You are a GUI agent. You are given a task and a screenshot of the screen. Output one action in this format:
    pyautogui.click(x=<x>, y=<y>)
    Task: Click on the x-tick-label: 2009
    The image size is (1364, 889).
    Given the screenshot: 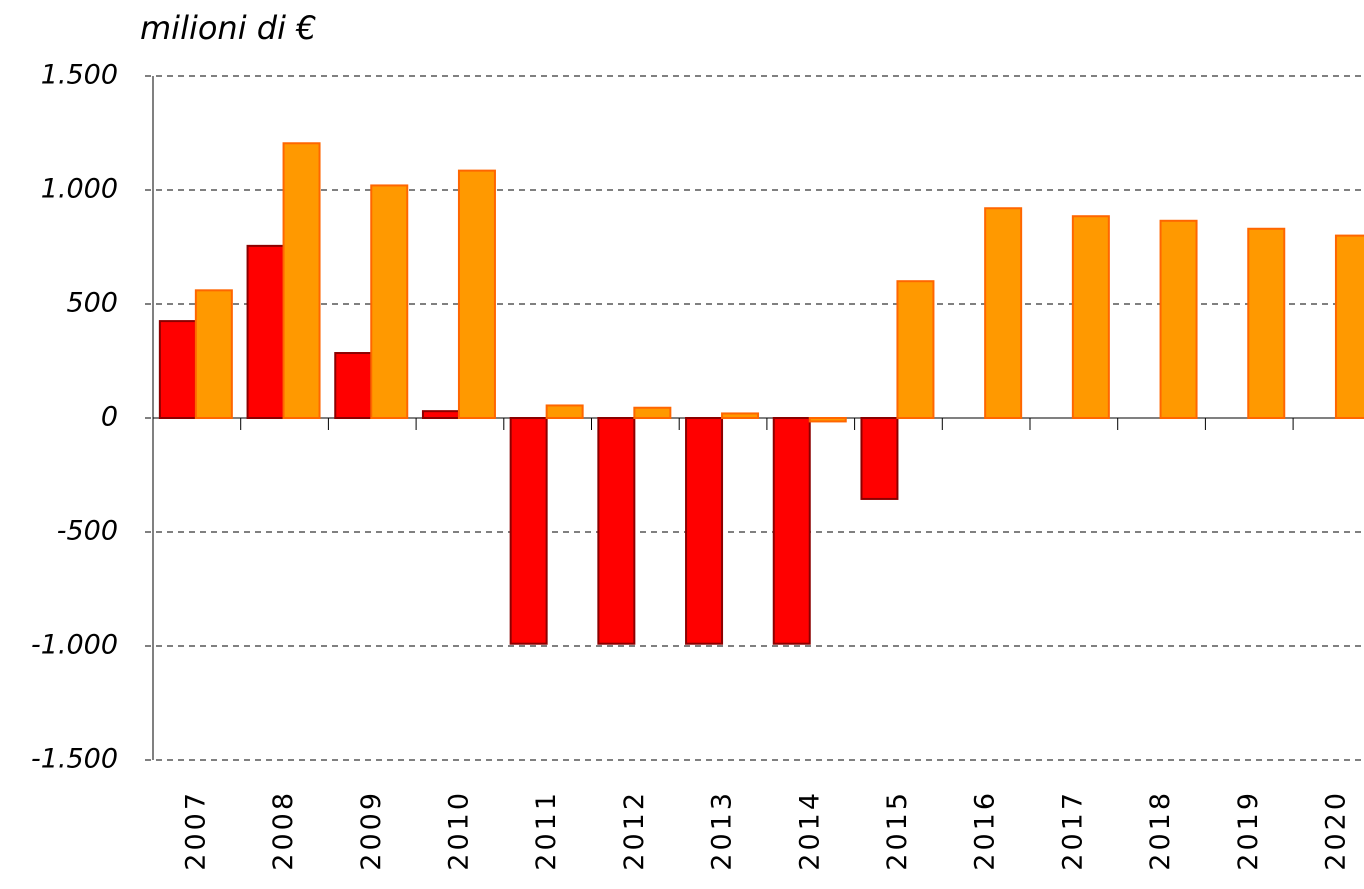 What is the action you would take?
    pyautogui.click(x=371, y=830)
    